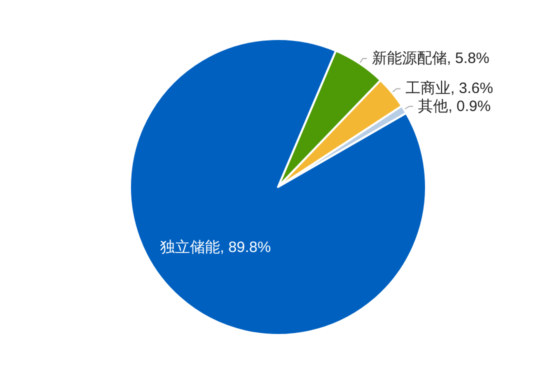 The image size is (559, 379). I want to click on slice-label: 独立储能, 89.8%, so click(215, 247).